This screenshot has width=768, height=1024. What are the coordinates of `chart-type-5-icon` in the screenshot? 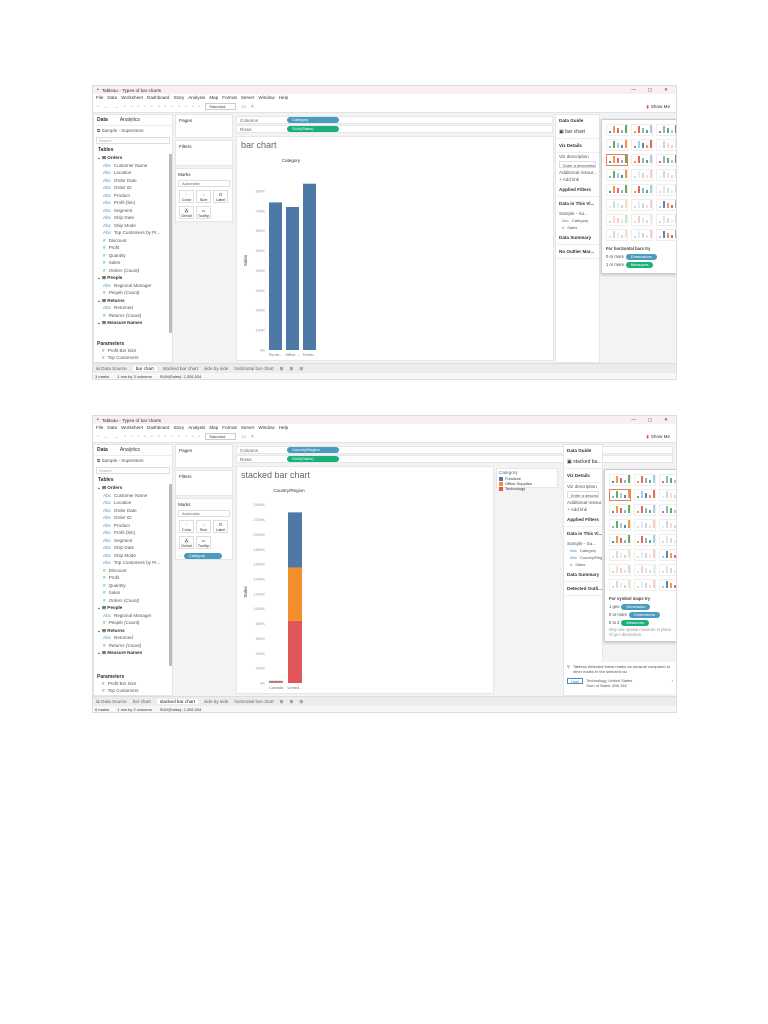 It's located at (645, 495).